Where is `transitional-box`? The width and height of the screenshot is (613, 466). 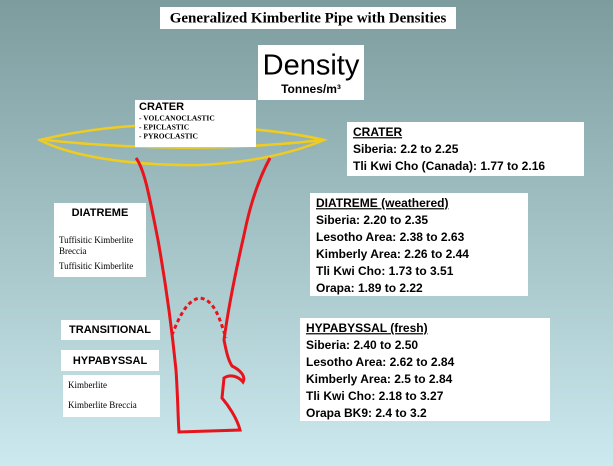
transitional-box is located at coordinates (110, 330).